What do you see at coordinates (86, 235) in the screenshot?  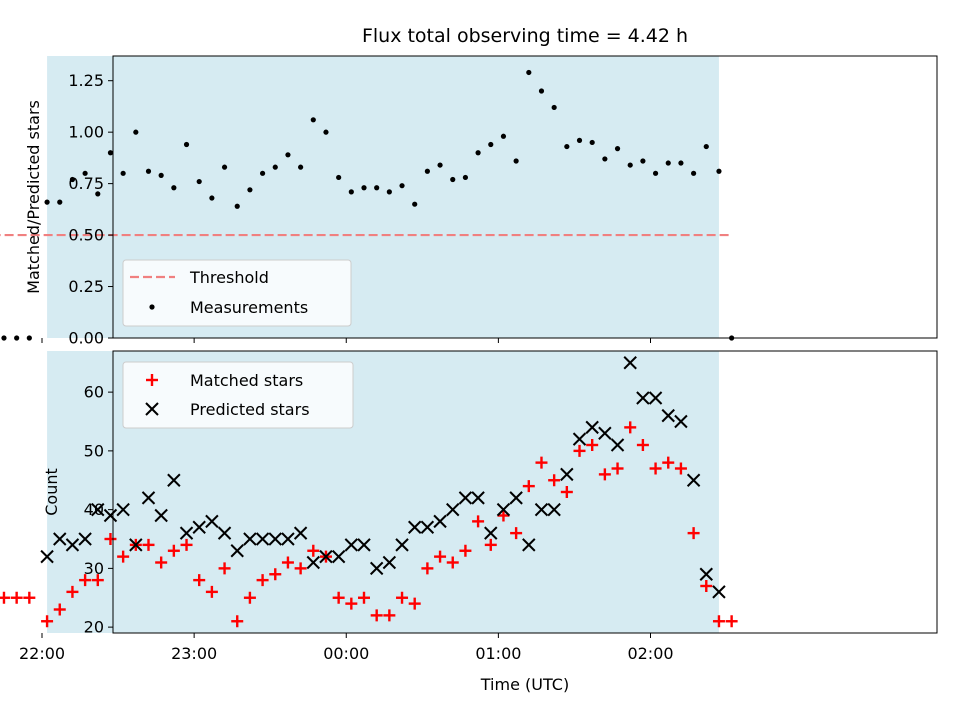 I see `y-tick-label: 0.50` at bounding box center [86, 235].